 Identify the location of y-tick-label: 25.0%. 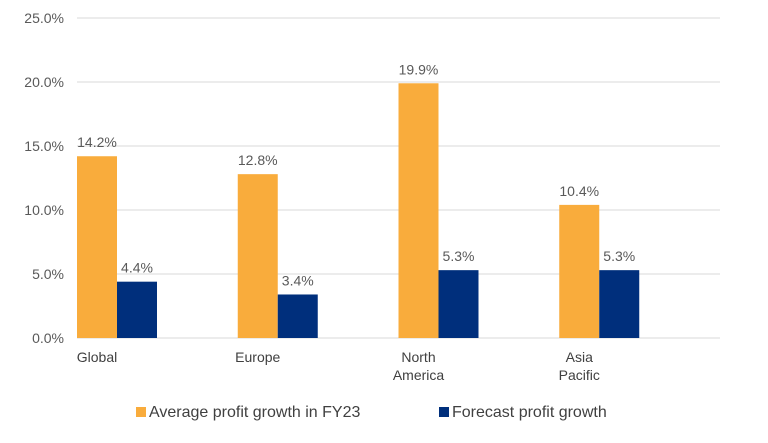
(44, 18).